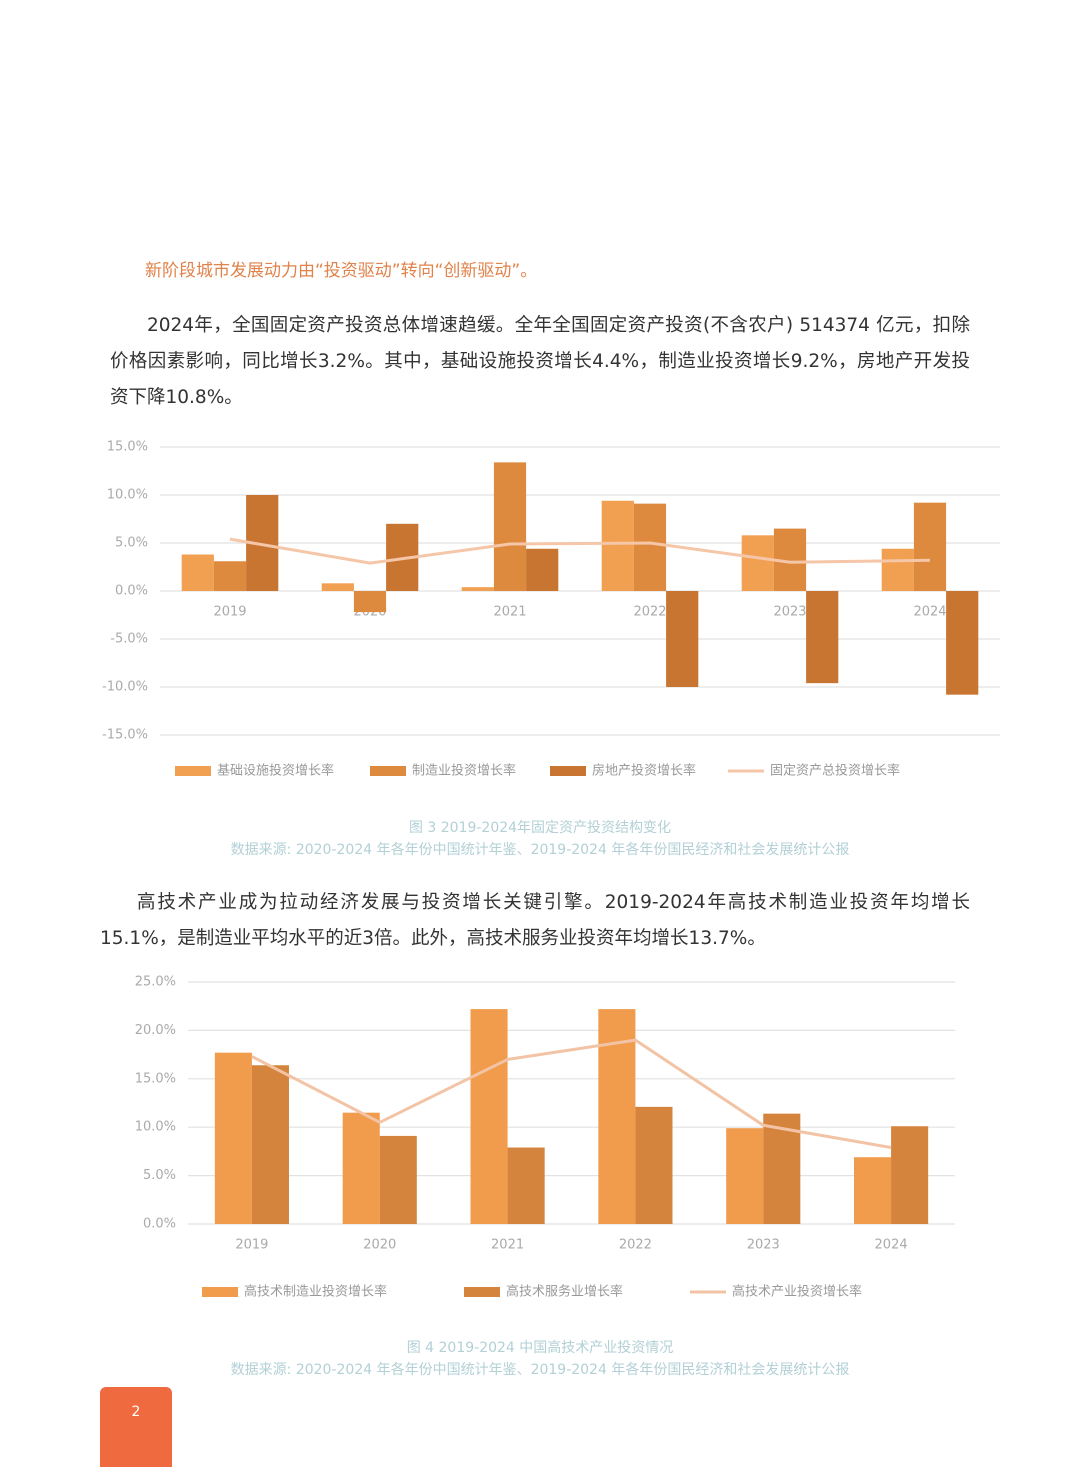 Image resolution: width=1080 pixels, height=1467 pixels. Describe the element at coordinates (464, 771) in the screenshot. I see `legend-label: 制造业投资增长率` at that location.